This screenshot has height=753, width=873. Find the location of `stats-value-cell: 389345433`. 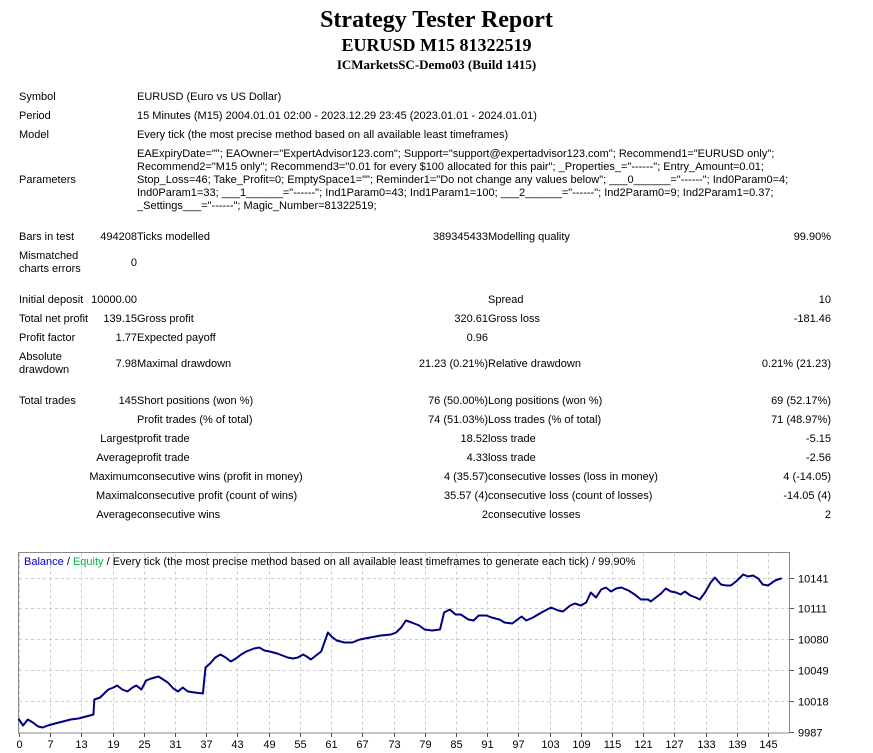

stats-value-cell: 389345433 is located at coordinates (460, 237).